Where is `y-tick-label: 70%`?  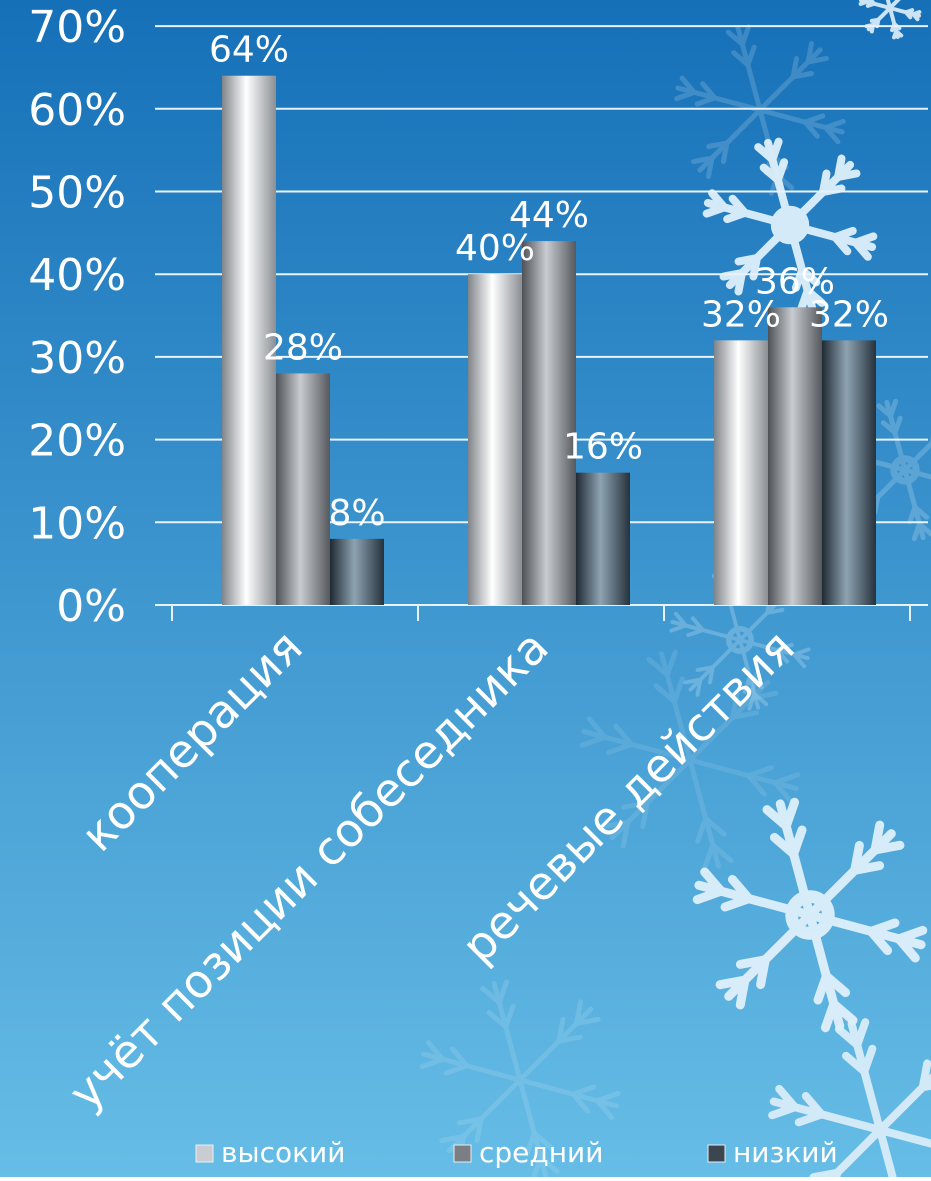
y-tick-label: 70% is located at coordinates (77, 27).